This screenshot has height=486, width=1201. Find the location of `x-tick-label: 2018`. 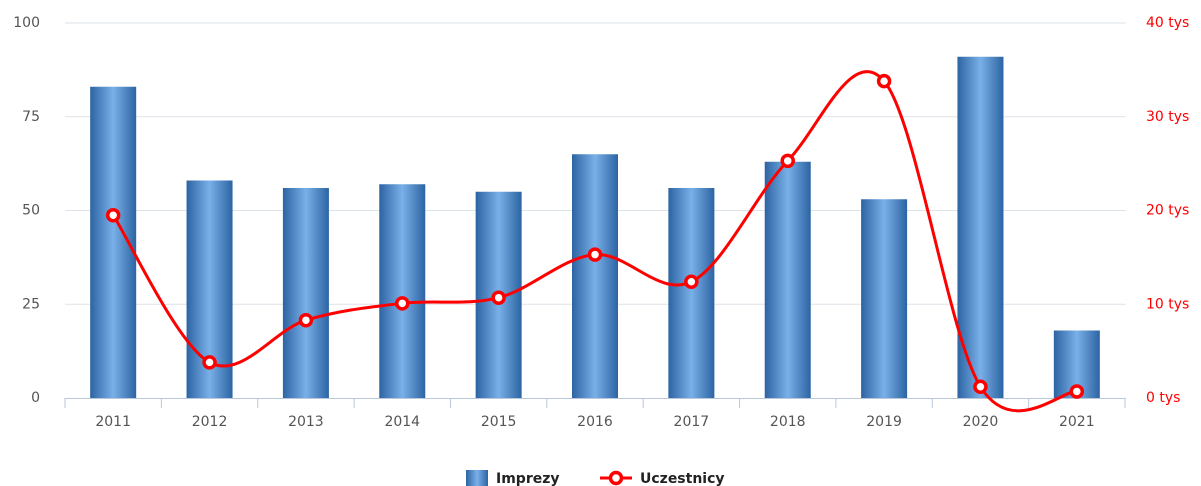

x-tick-label: 2018 is located at coordinates (788, 422).